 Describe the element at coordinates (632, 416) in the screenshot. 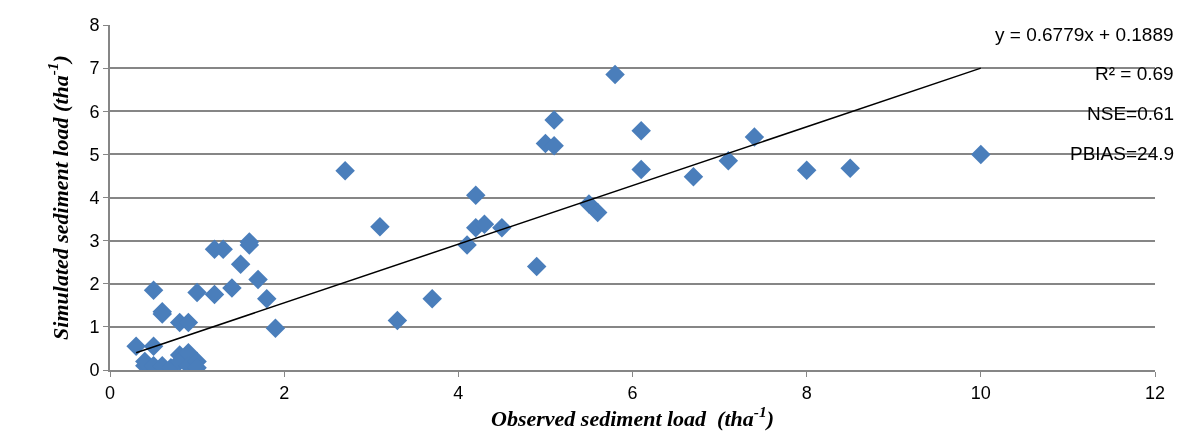

I see `x-axis-title: Observed sediment load (tha$^{-1}$)` at that location.